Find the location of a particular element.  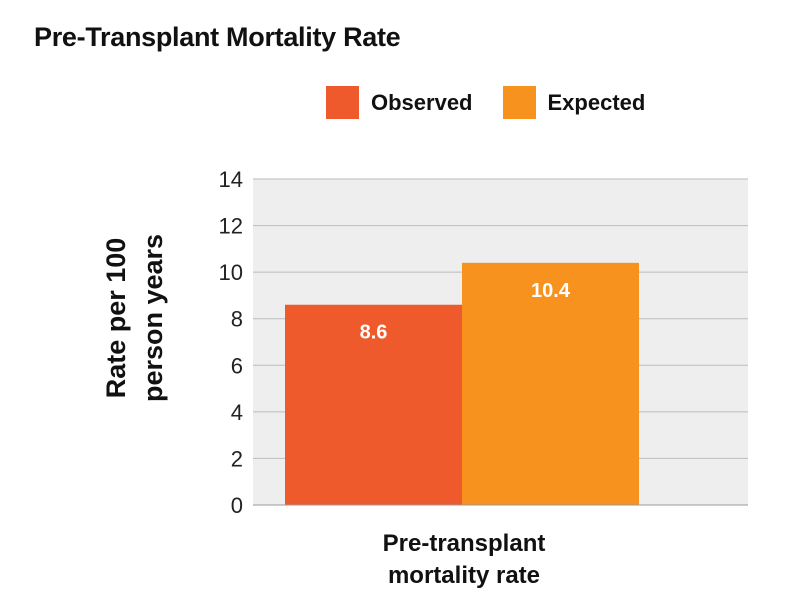

legend-item-observed: Observed is located at coordinates (399, 102).